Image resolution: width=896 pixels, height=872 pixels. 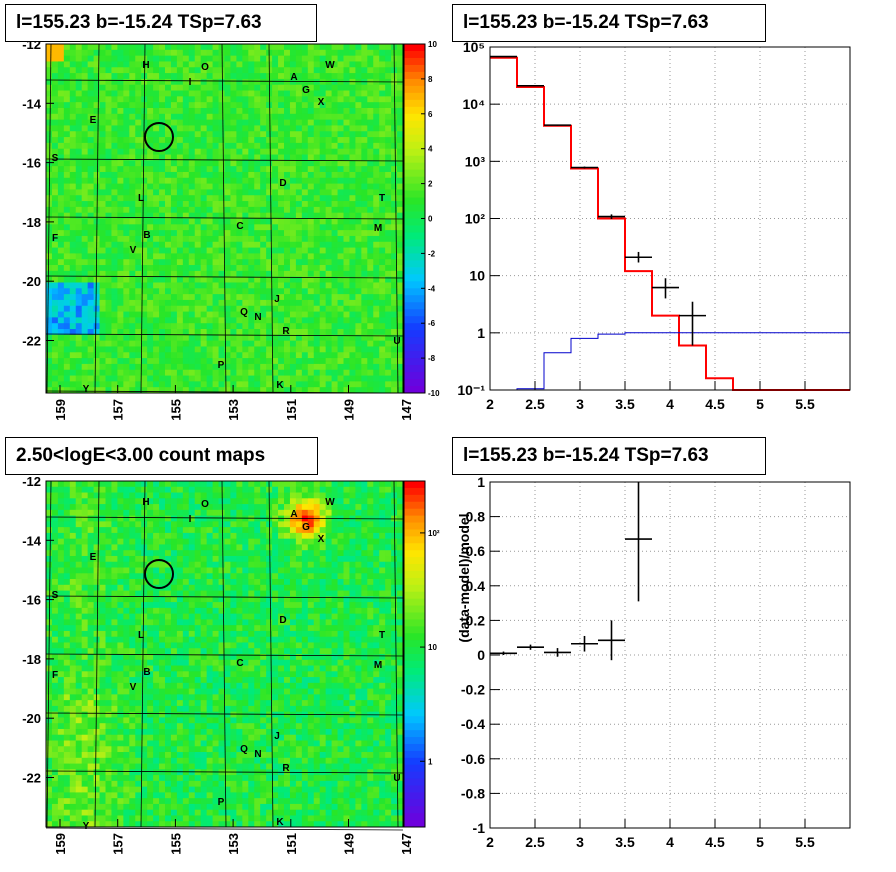 What do you see at coordinates (31, 341) in the screenshot?
I see `tl-y-tick-label: -22` at bounding box center [31, 341].